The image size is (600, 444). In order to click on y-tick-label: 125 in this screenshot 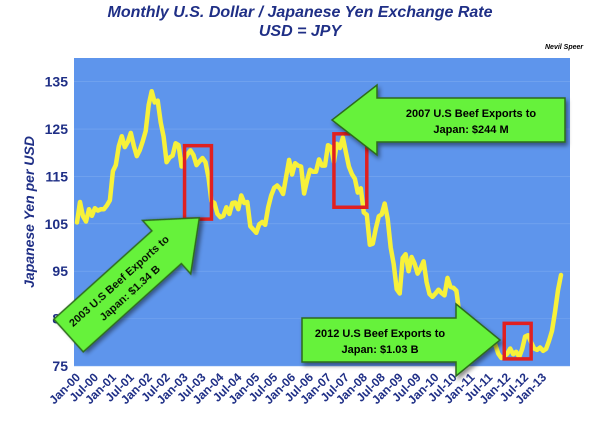, I will do `click(57, 129)`.